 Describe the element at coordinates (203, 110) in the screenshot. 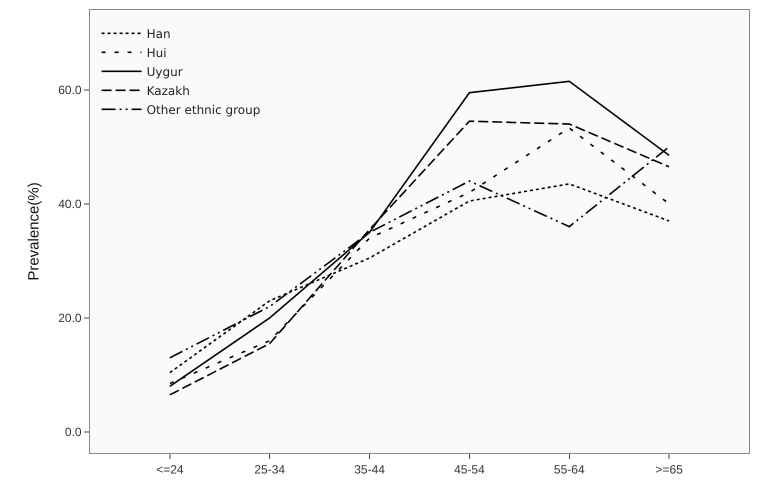

I see `legend-label: Other ethnic group` at that location.